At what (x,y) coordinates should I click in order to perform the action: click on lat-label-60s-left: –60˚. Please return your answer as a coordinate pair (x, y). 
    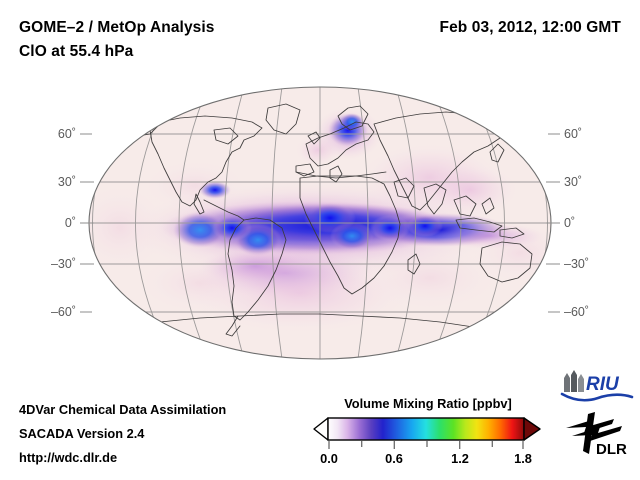
    Looking at the image, I should click on (63, 312).